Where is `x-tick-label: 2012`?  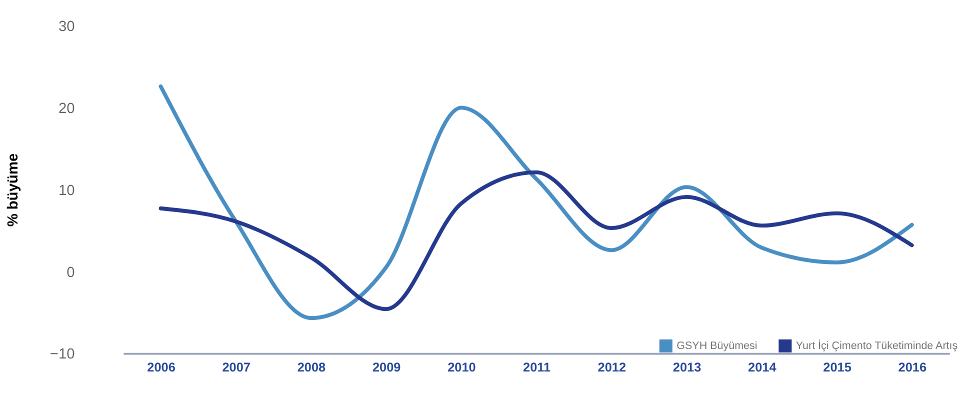 x-tick-label: 2012 is located at coordinates (612, 366).